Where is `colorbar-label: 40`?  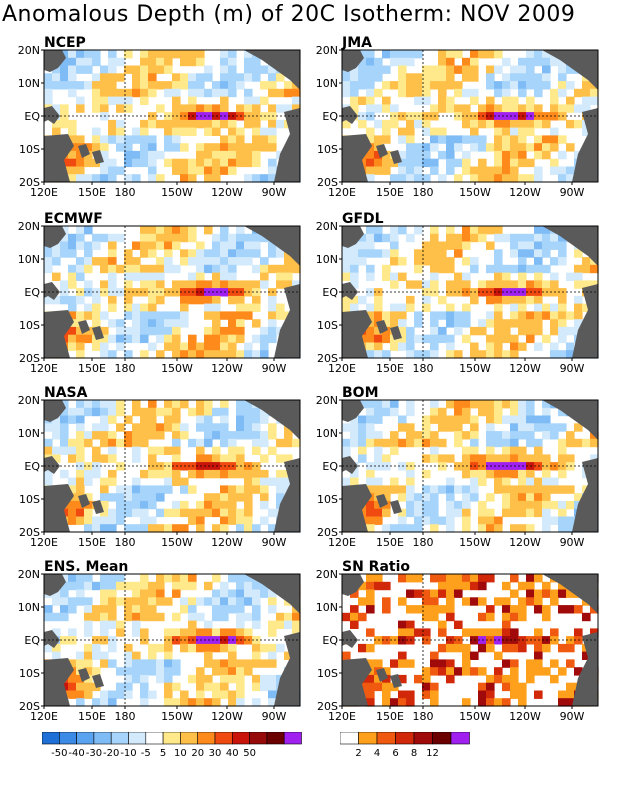
colorbar-label: 40 is located at coordinates (232, 753).